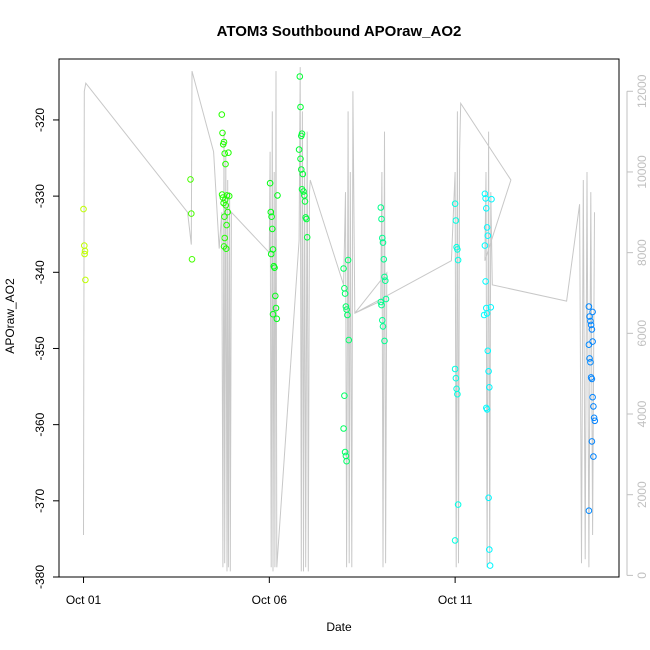 The height and width of the screenshot is (650, 650). Describe the element at coordinates (455, 600) in the screenshot. I see `x-tick-label: Oct 11` at that location.